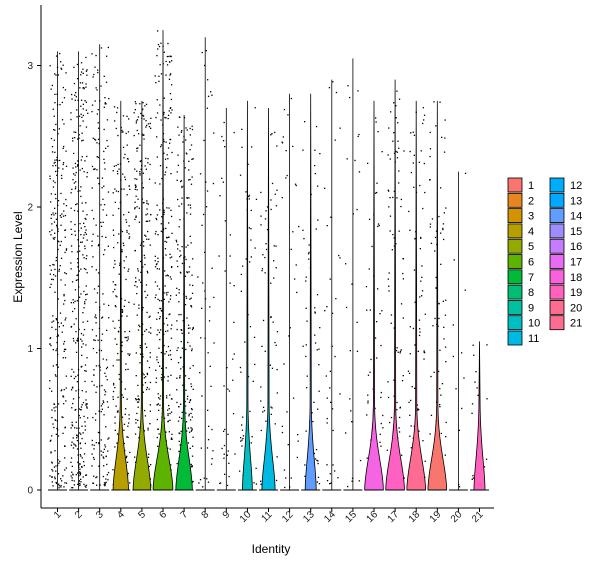 Image resolution: width=600 pixels, height=568 pixels. I want to click on legend-label-21: 21, so click(576, 324).